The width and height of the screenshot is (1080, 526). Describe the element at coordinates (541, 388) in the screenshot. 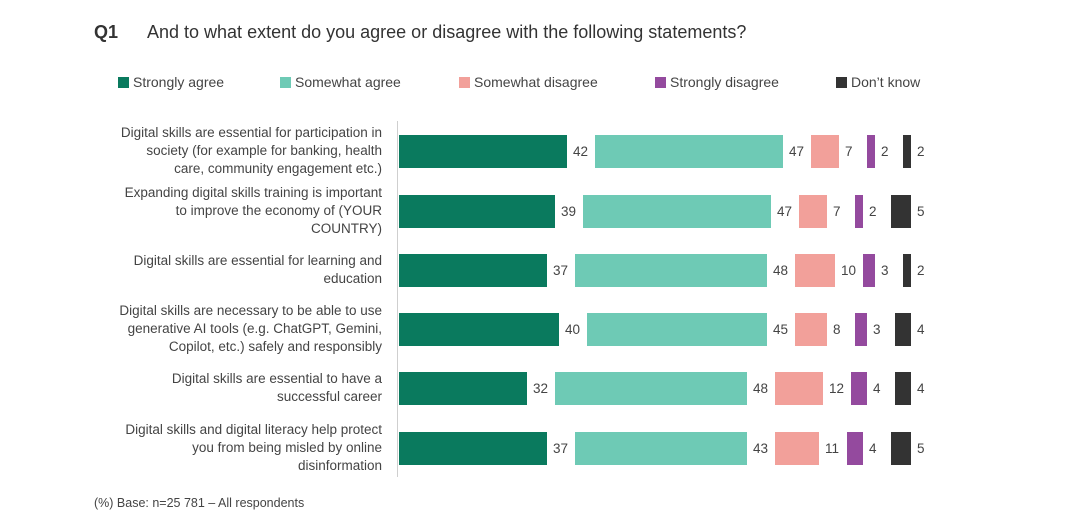

I see `data-label: 32` at that location.